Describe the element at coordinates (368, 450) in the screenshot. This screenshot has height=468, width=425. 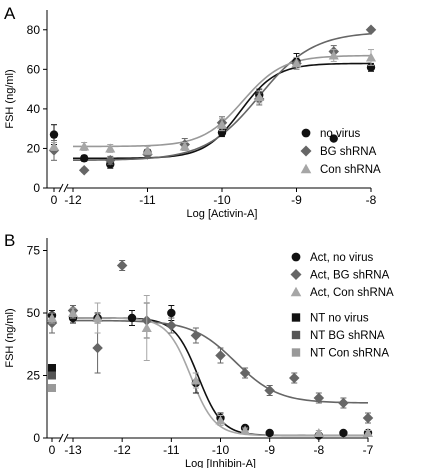
I see `x-tick-label: -7` at that location.